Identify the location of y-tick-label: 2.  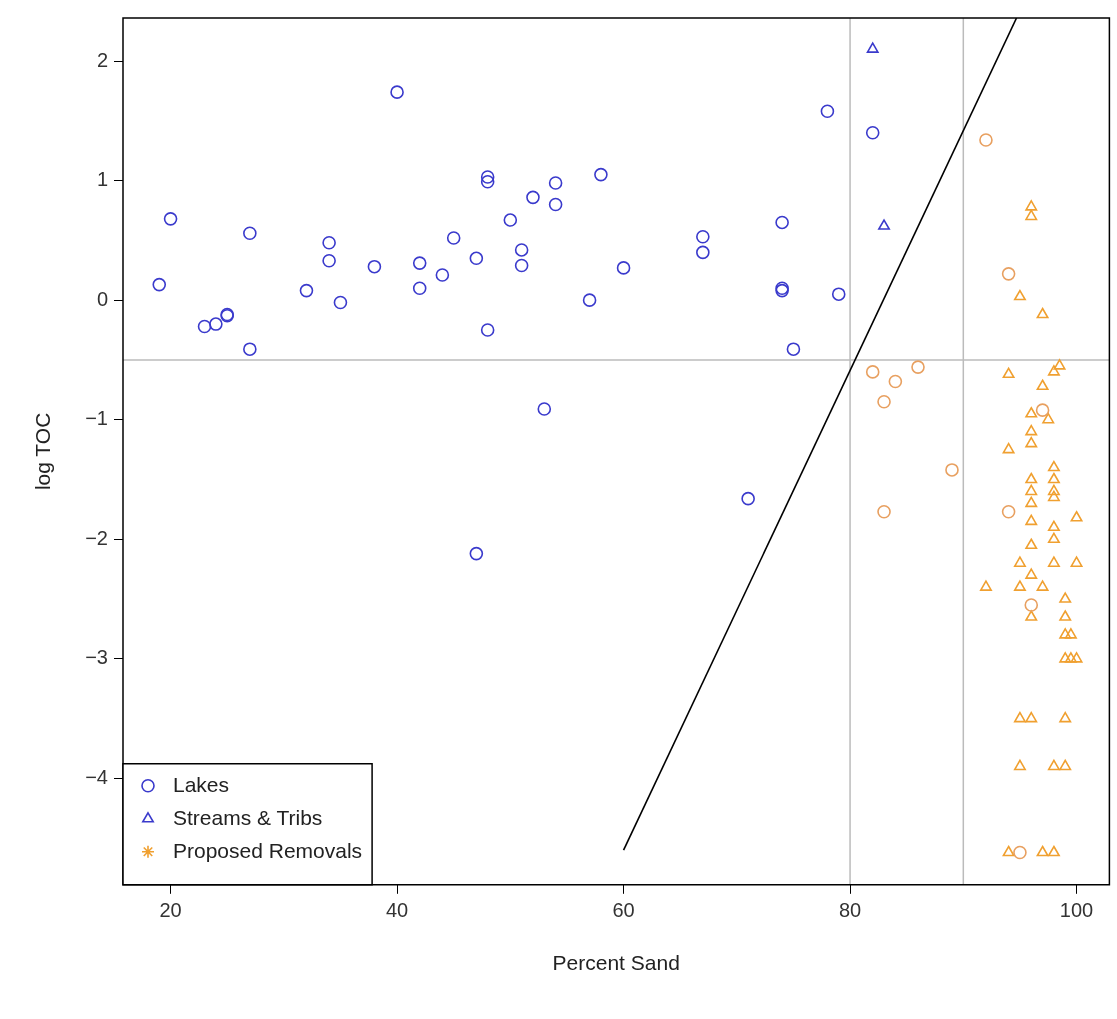
(102, 59).